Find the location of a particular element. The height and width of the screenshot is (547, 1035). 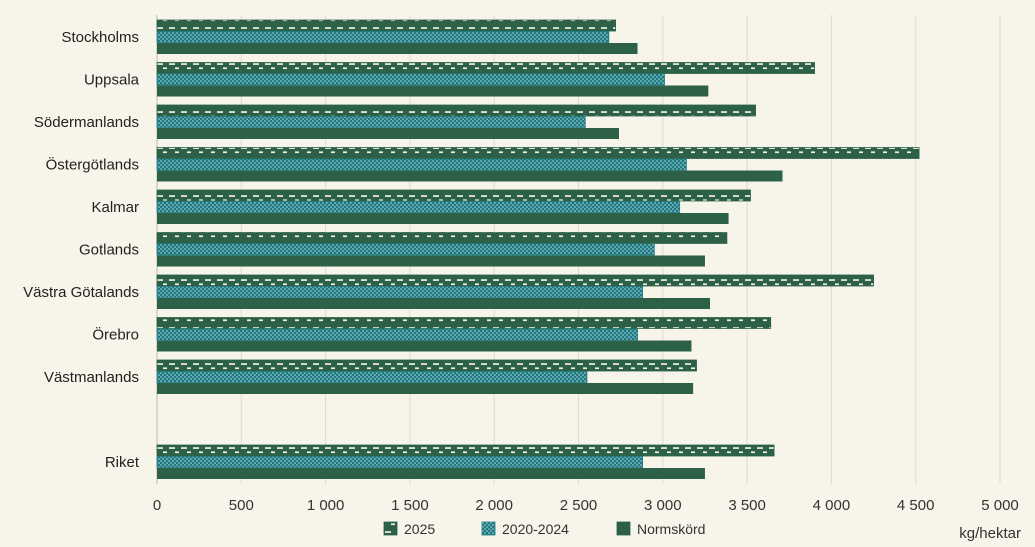

category-label: Uppsala is located at coordinates (112, 80).